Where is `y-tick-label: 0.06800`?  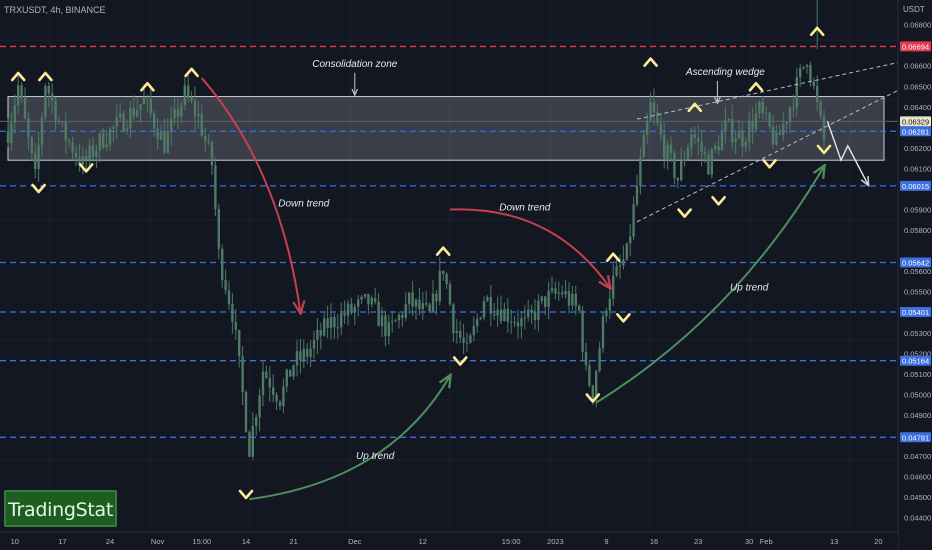
y-tick-label: 0.06800 is located at coordinates (917, 25).